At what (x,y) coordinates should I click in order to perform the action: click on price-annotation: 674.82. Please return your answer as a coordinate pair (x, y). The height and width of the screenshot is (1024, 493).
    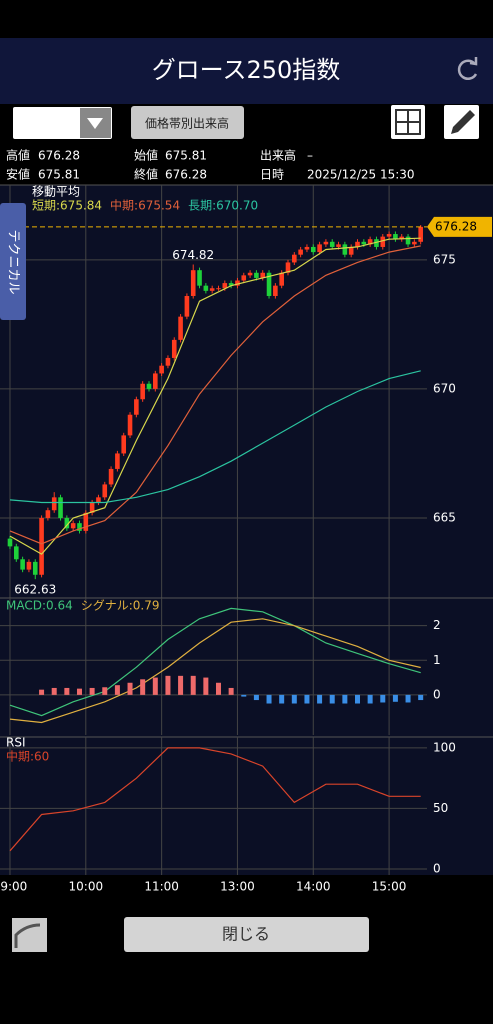
    Looking at the image, I should click on (193, 255).